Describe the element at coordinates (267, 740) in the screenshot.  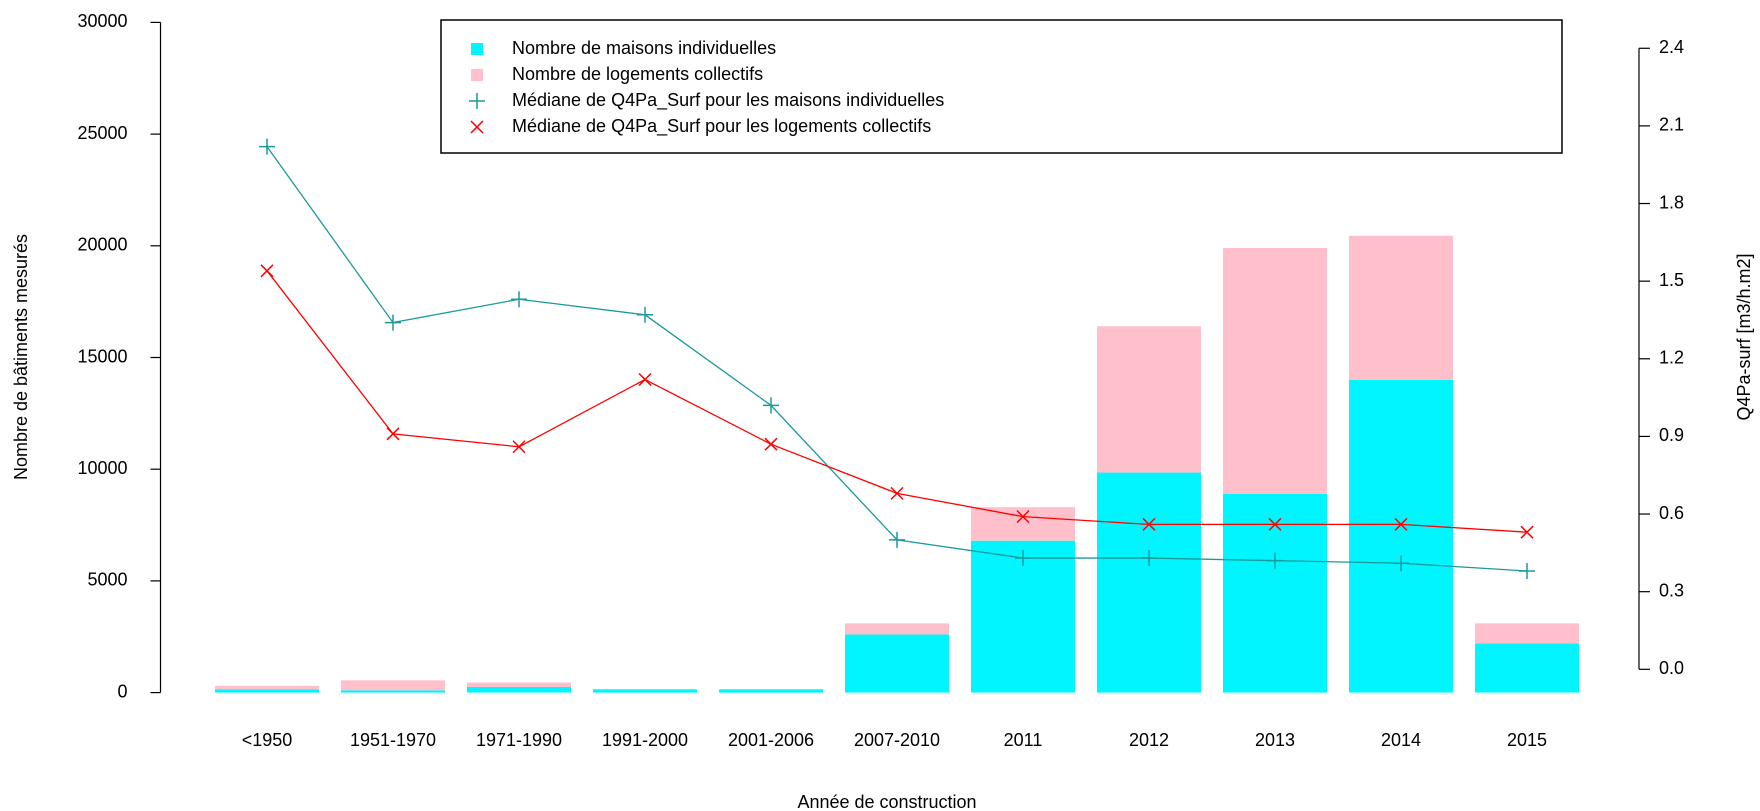
I see `x-tick-label: <1950` at that location.